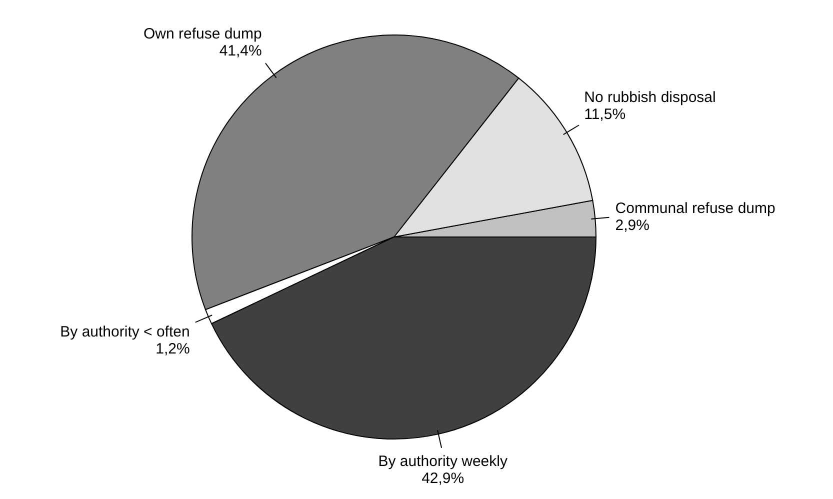 The width and height of the screenshot is (833, 499). Describe the element at coordinates (632, 225) in the screenshot. I see `data-label: 2,9%` at that location.